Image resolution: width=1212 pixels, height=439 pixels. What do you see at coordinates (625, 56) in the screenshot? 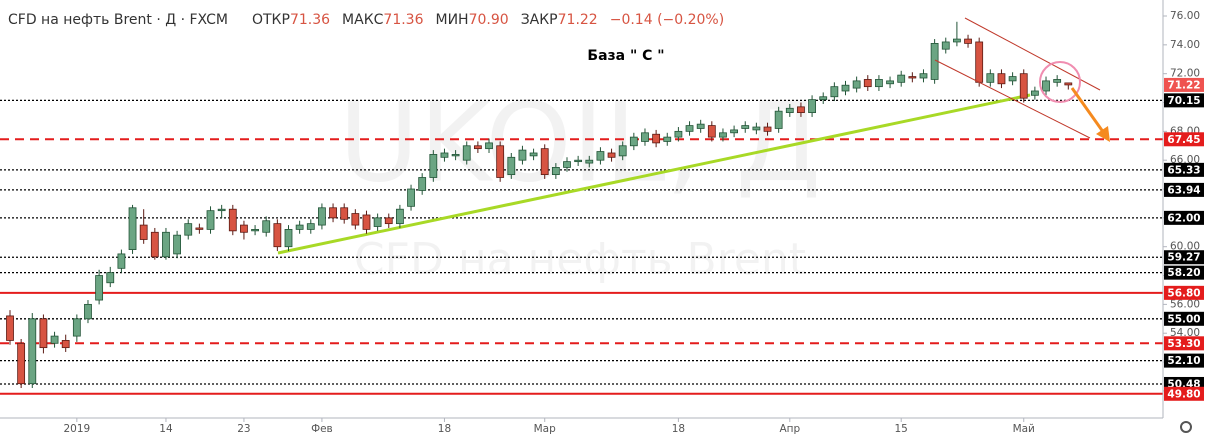
I see `annotation: База " С "` at bounding box center [625, 56].